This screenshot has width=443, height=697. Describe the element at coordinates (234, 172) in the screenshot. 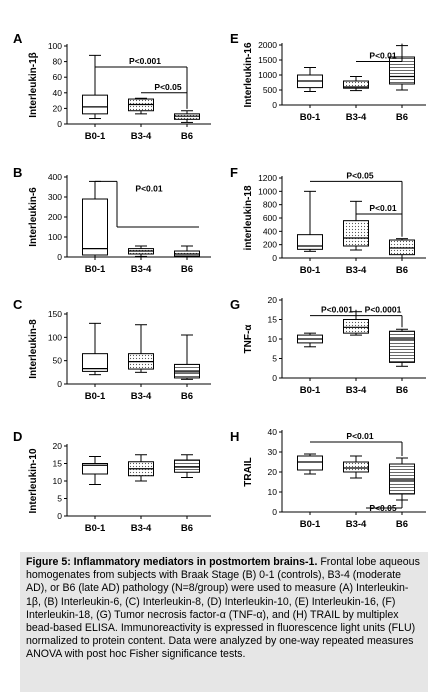

I see `panel-letter: F` at that location.